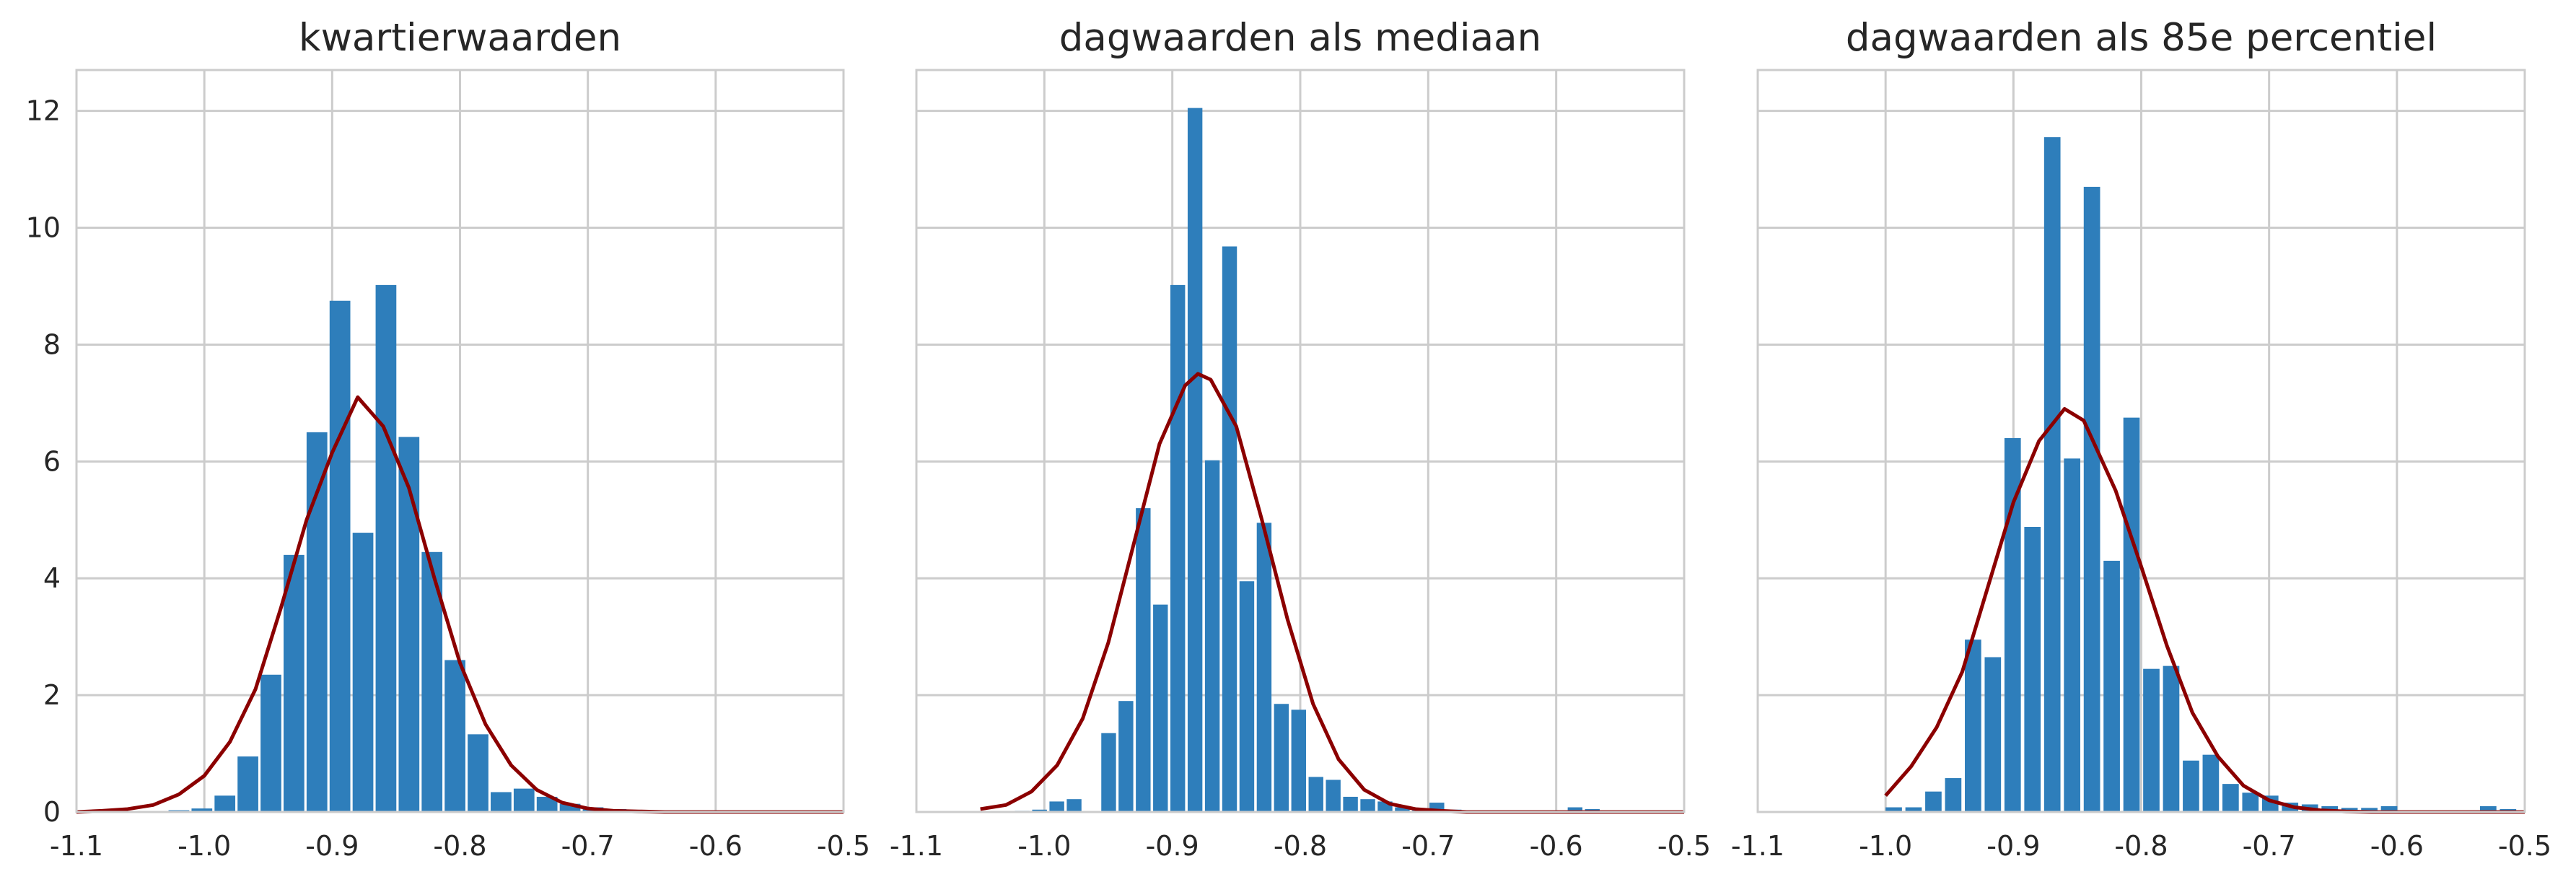  Describe the element at coordinates (52, 461) in the screenshot. I see `y-tick-label: 6` at that location.